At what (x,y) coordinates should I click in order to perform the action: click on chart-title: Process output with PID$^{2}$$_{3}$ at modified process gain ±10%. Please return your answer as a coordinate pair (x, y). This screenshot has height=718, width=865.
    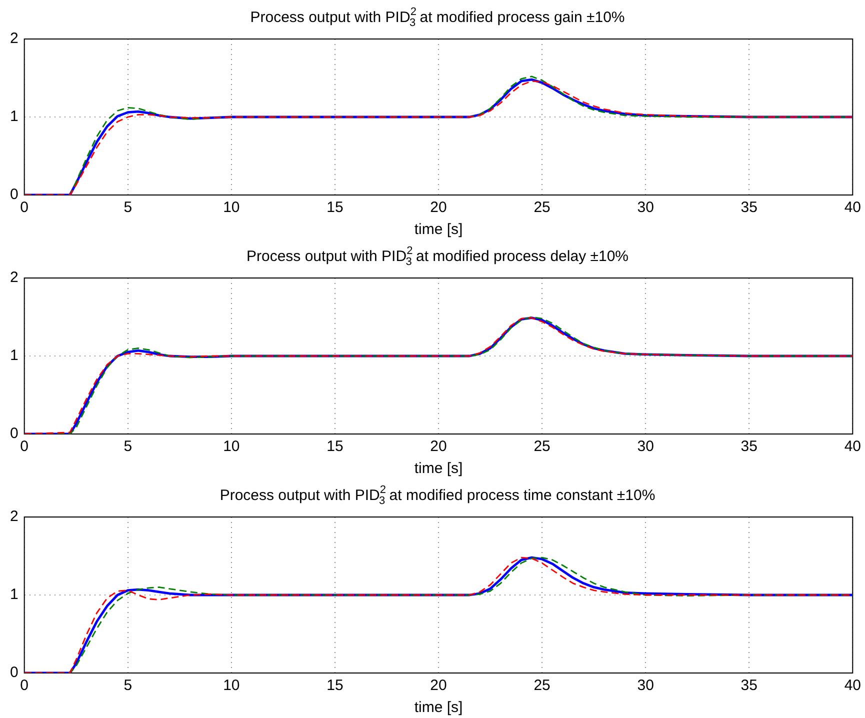
    Looking at the image, I should click on (437, 17).